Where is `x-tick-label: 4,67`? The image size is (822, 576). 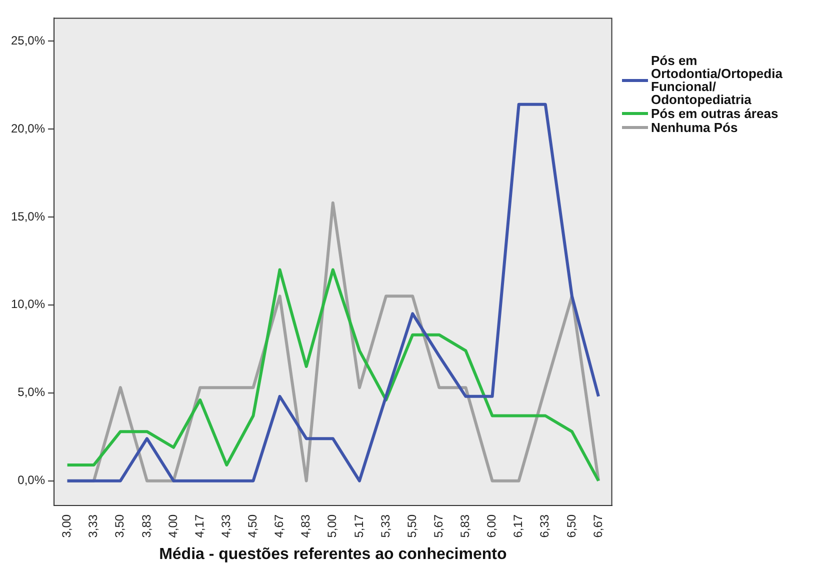
x-tick-label: 4,67 is located at coordinates (279, 526).